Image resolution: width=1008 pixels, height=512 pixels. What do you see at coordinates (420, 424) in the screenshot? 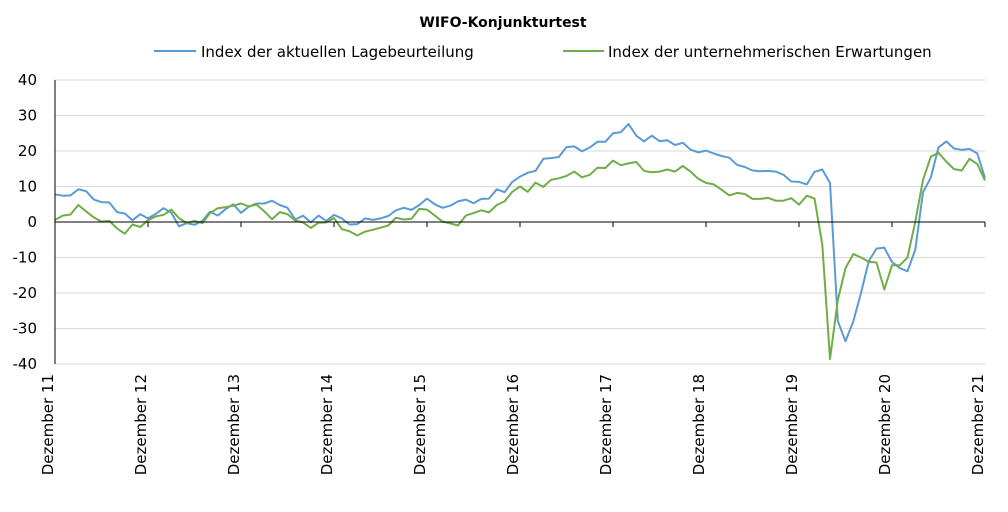
I see `x-tick-label: Dezember 15` at bounding box center [420, 424].